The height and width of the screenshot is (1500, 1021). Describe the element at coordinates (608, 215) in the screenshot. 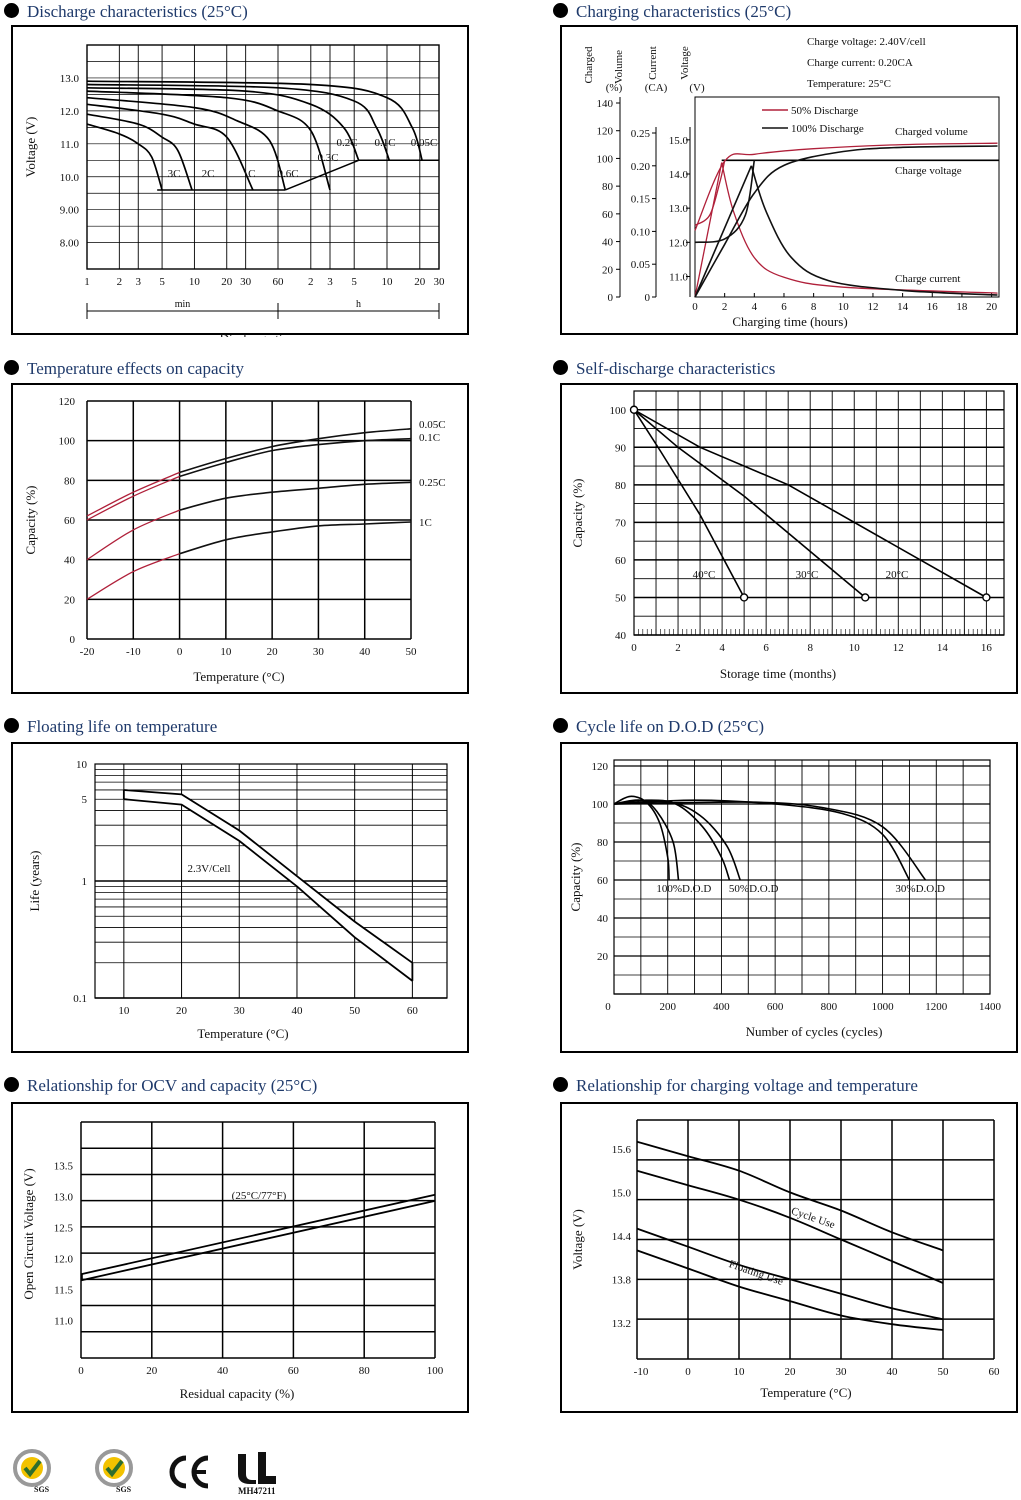

I see `y-tick-label: 60` at that location.